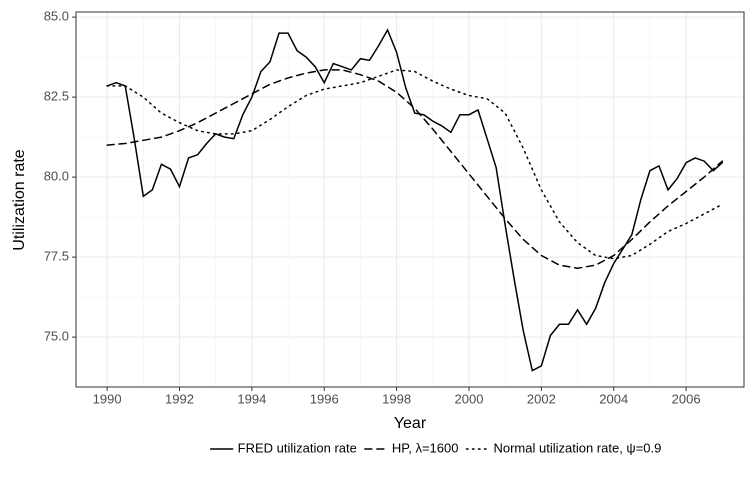 The width and height of the screenshot is (751, 488). I want to click on legend-label: Normal utilization rate, ψ=0.9, so click(577, 447).